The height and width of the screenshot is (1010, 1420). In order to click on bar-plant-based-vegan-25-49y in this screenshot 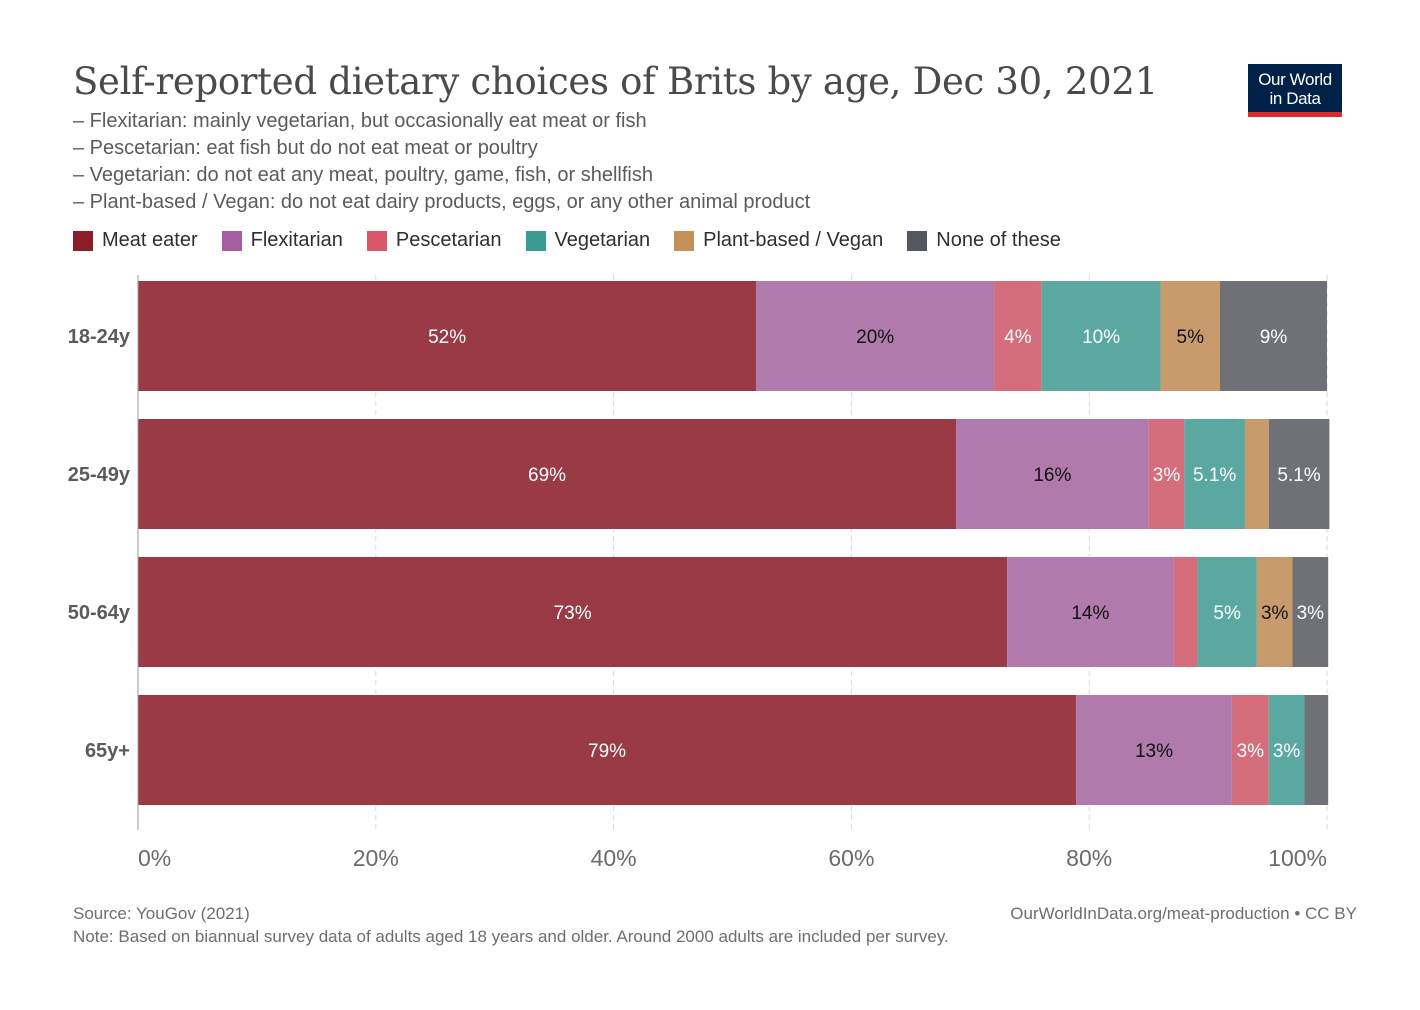, I will do `click(1256, 474)`.